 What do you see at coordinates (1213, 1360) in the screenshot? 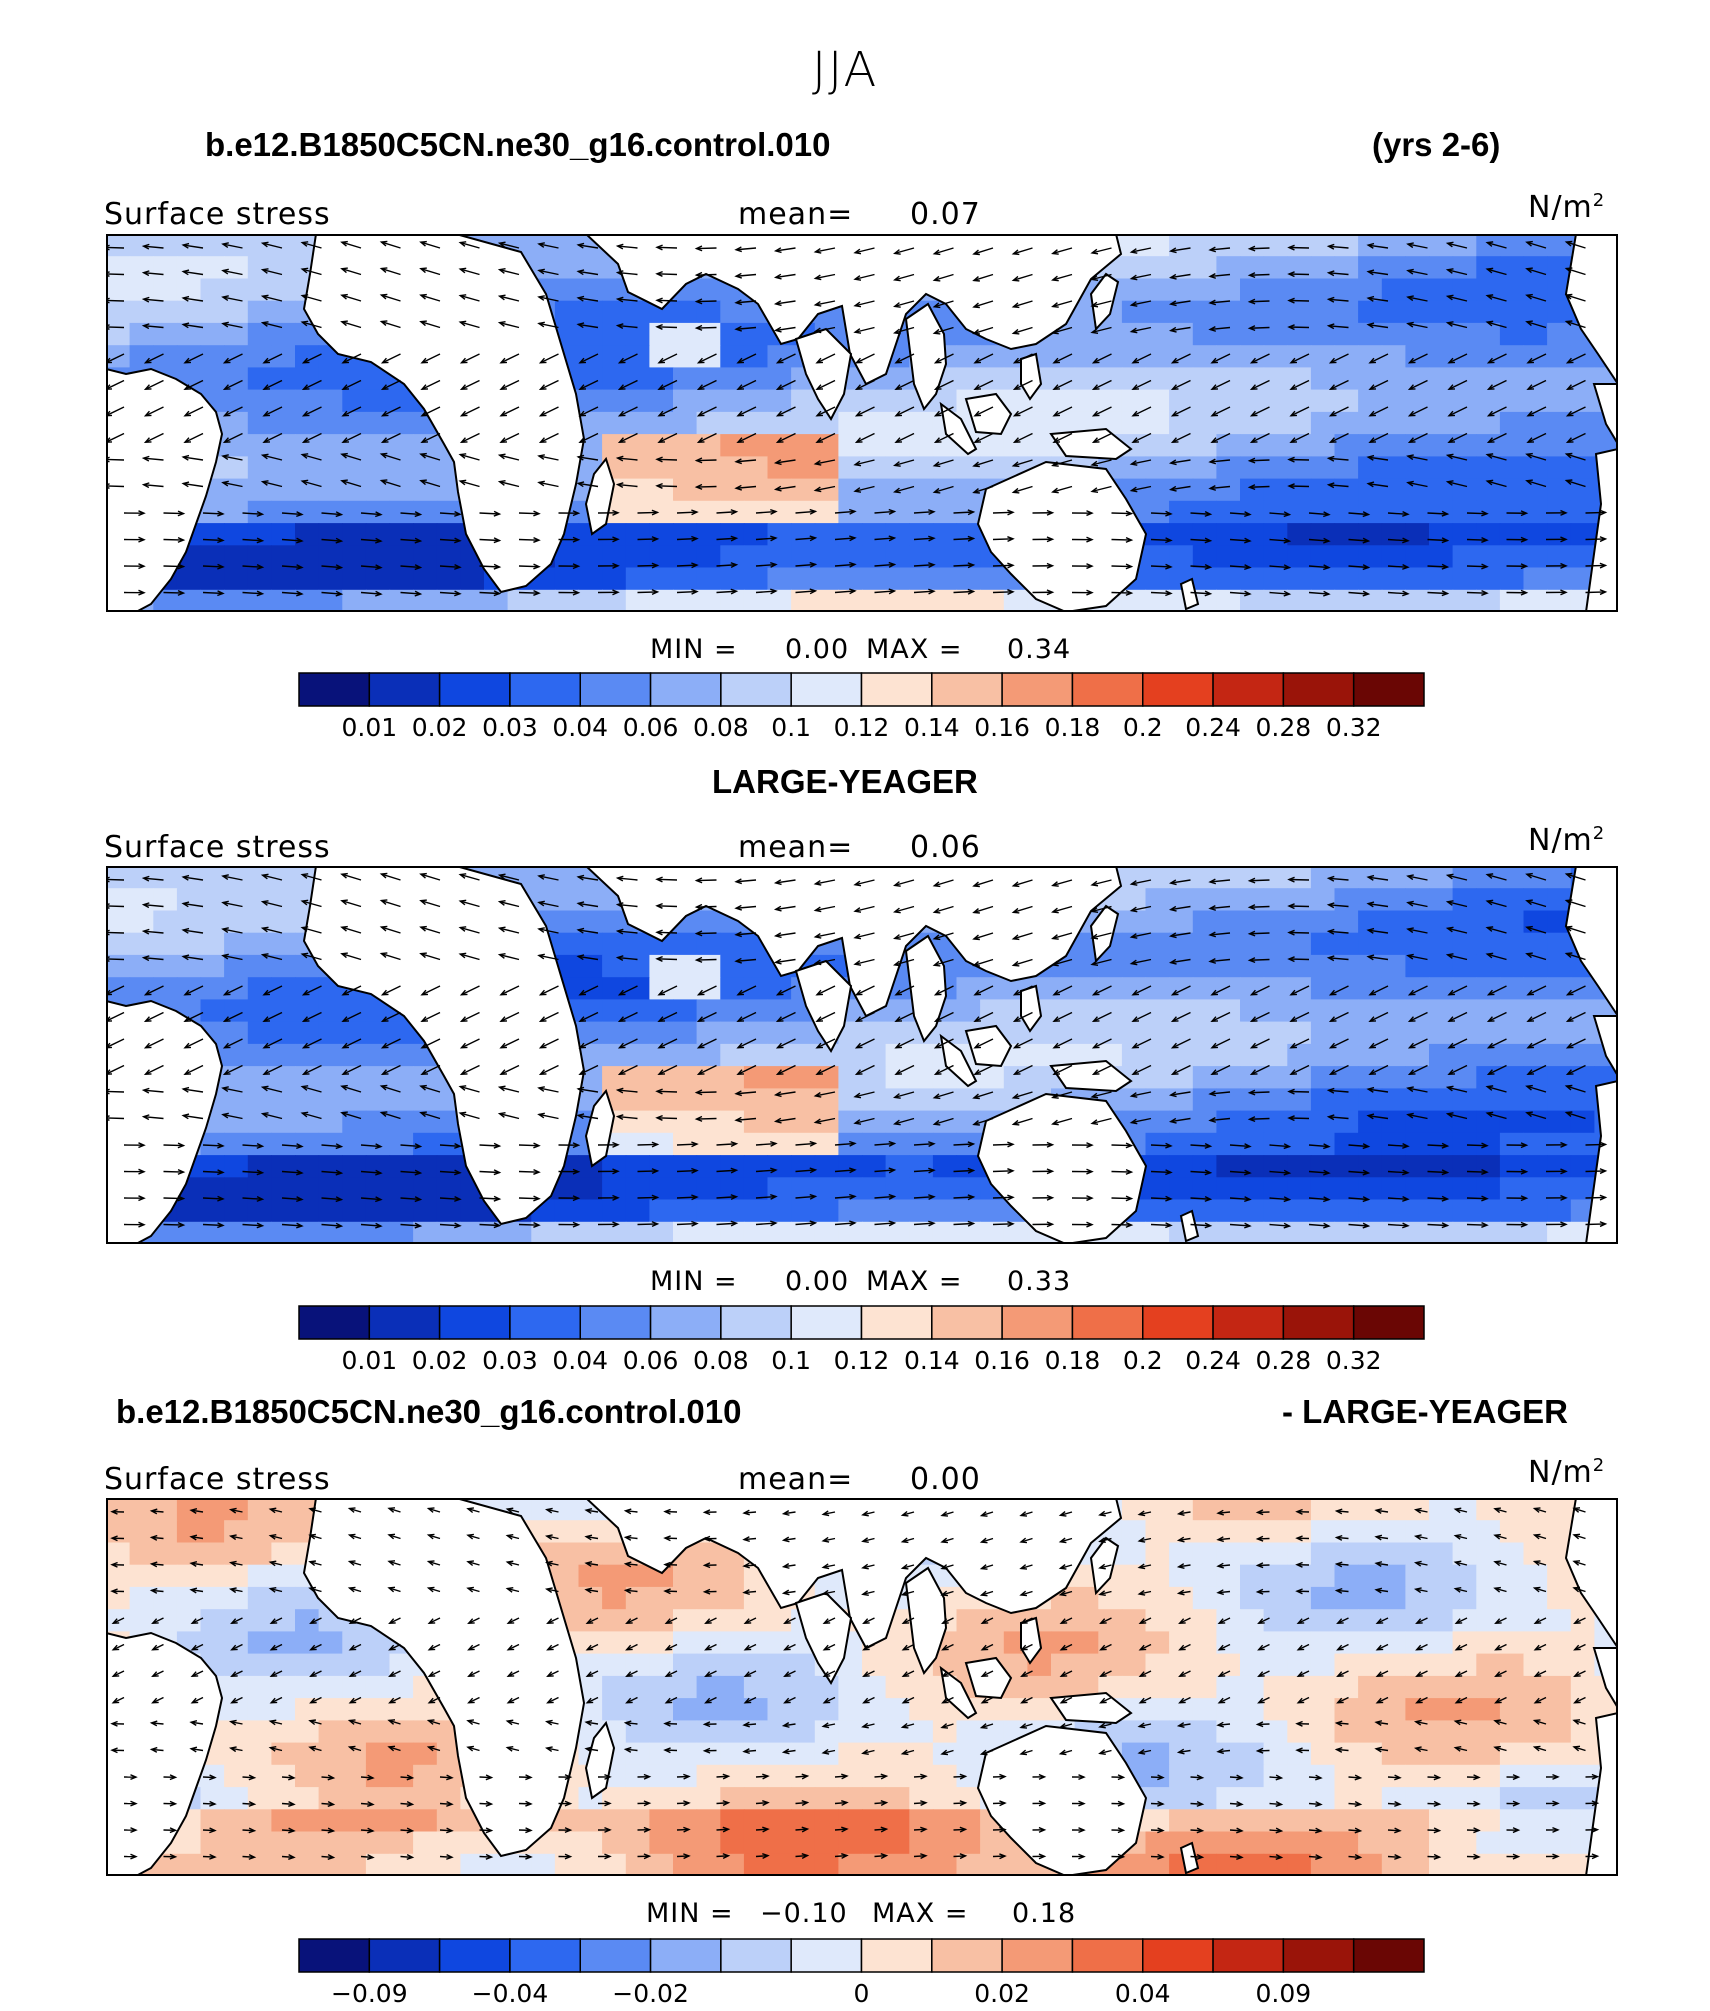
I see `panel2-colorbar-label-12: 0.24` at bounding box center [1213, 1360].